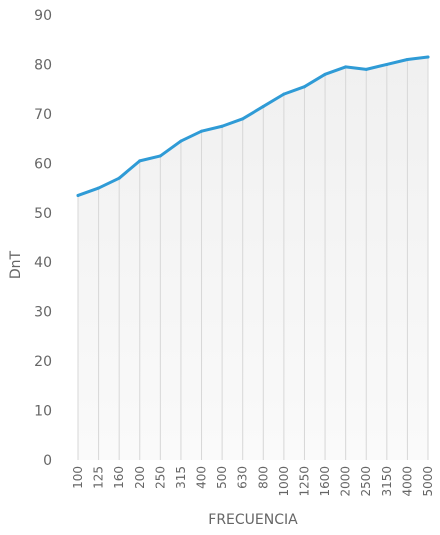  I want to click on x-tick-label-3150: 3150, so click(387, 481).